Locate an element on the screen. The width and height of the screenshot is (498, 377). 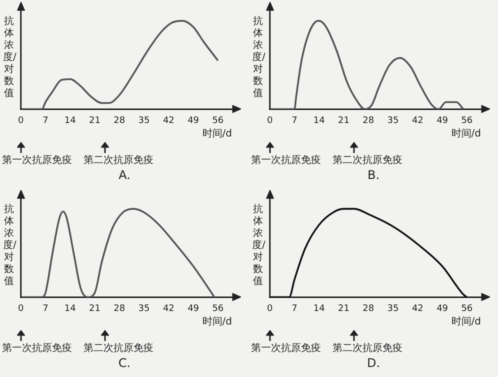
text: C. is located at coordinates (124, 363).